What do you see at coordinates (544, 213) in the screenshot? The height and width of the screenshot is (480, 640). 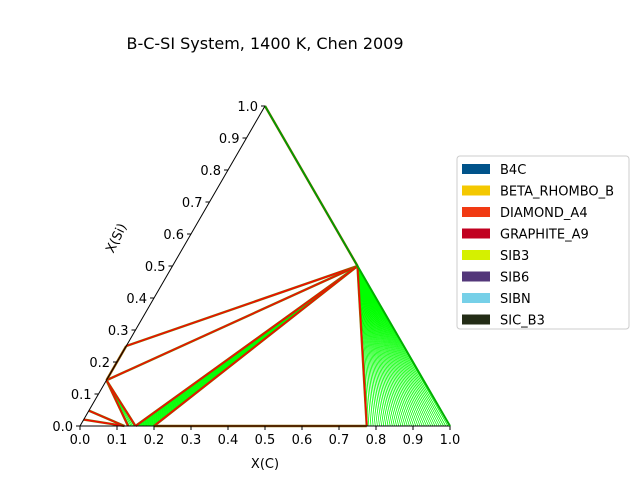 I see `legend-label: DIAMOND_A4` at bounding box center [544, 213].